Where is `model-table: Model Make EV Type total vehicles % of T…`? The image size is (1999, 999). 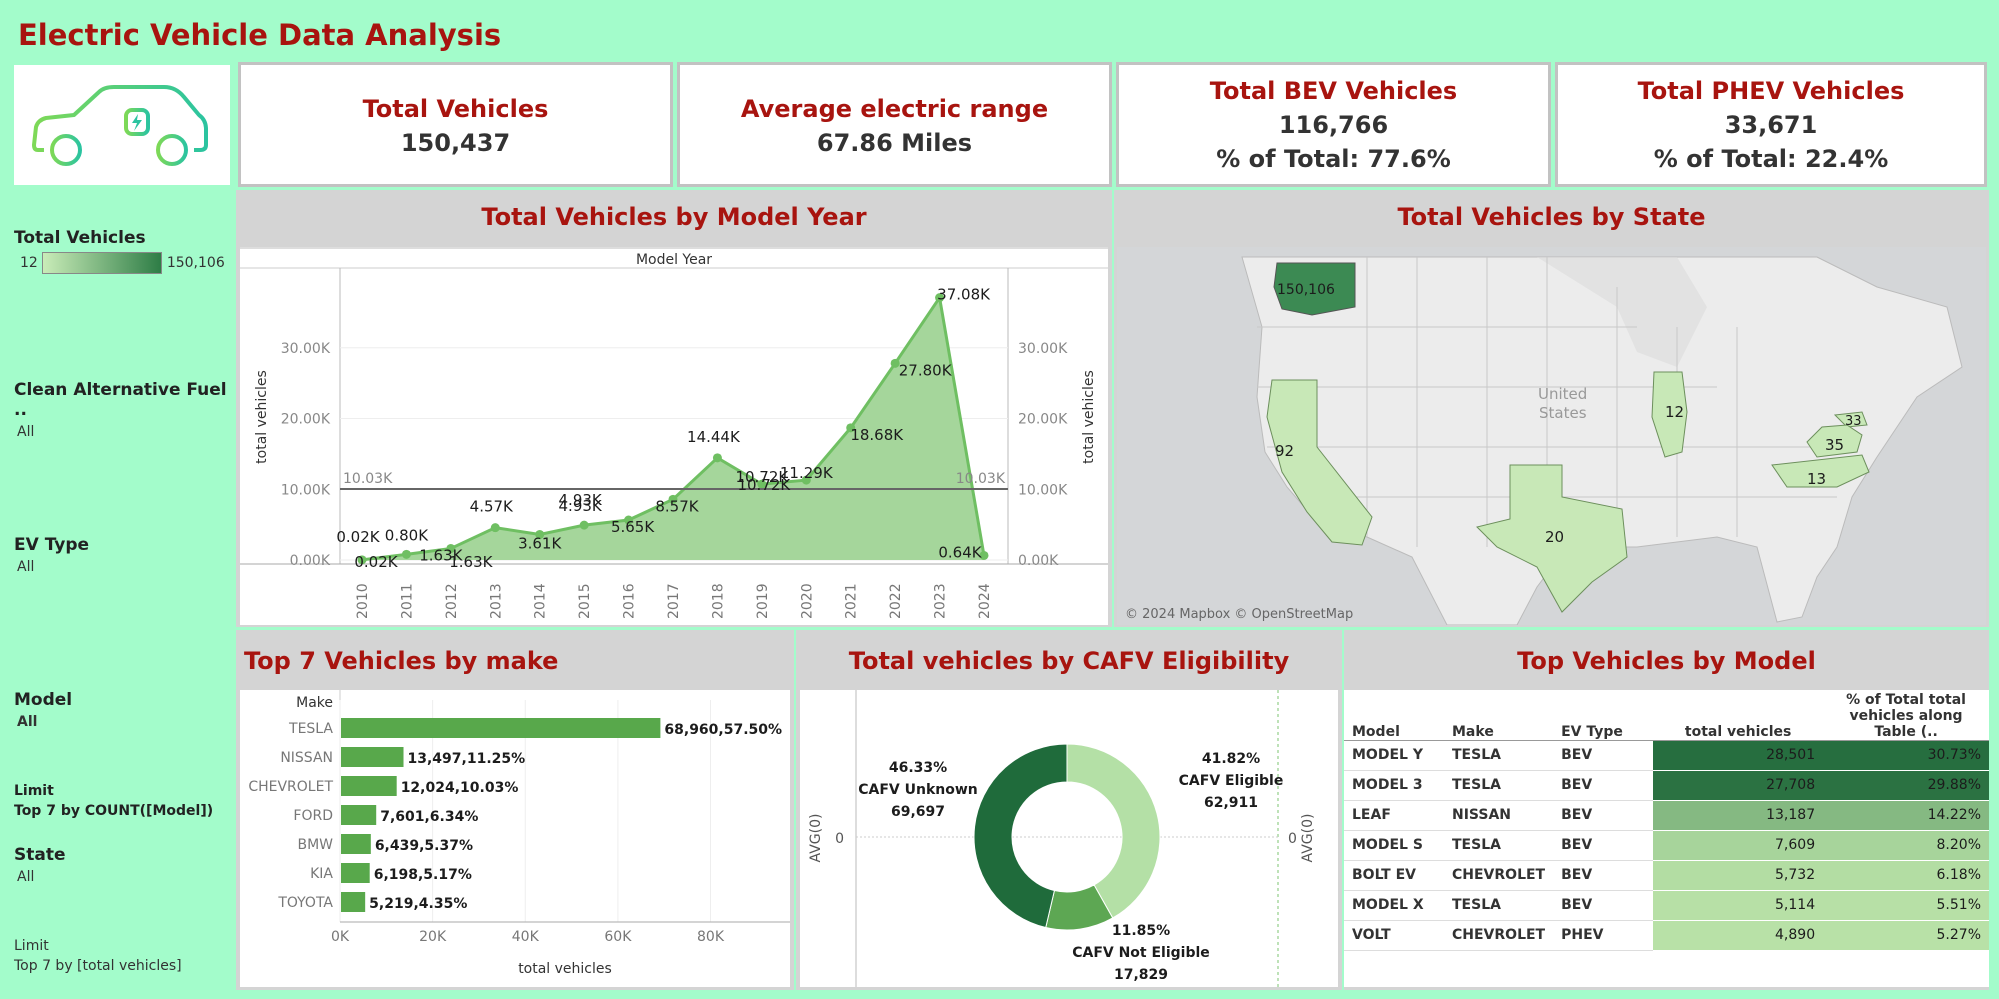
model-table: Model Make EV Type total vehicles % of T… is located at coordinates (1666, 820).